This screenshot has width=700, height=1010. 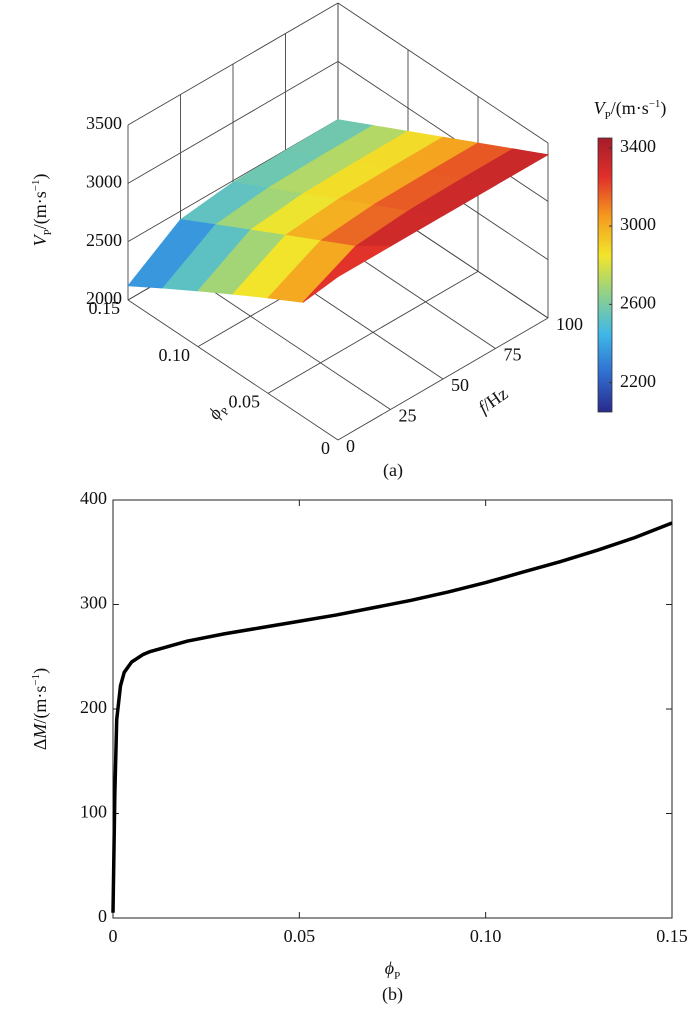 I want to click on x-tick-label: 0.05, so click(x=300, y=936).